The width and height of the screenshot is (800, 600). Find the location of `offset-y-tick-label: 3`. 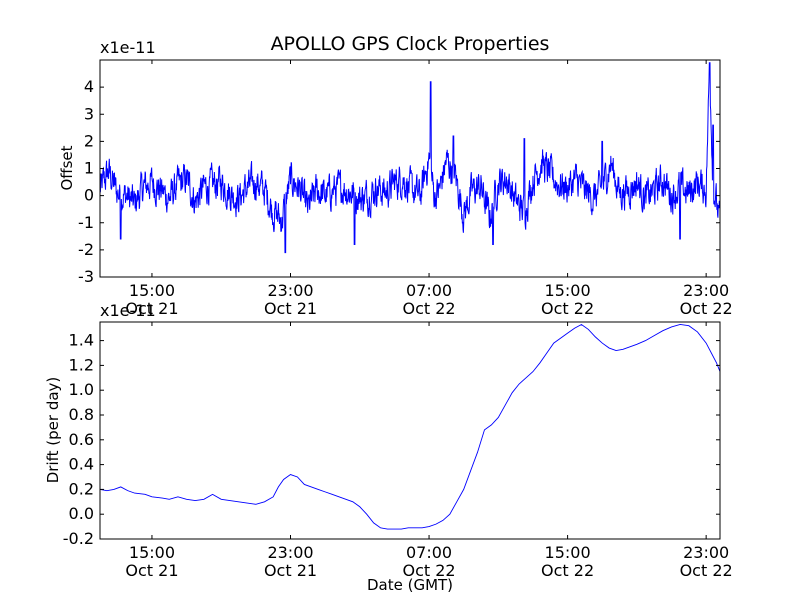

offset-y-tick-label: 3 is located at coordinates (89, 113).